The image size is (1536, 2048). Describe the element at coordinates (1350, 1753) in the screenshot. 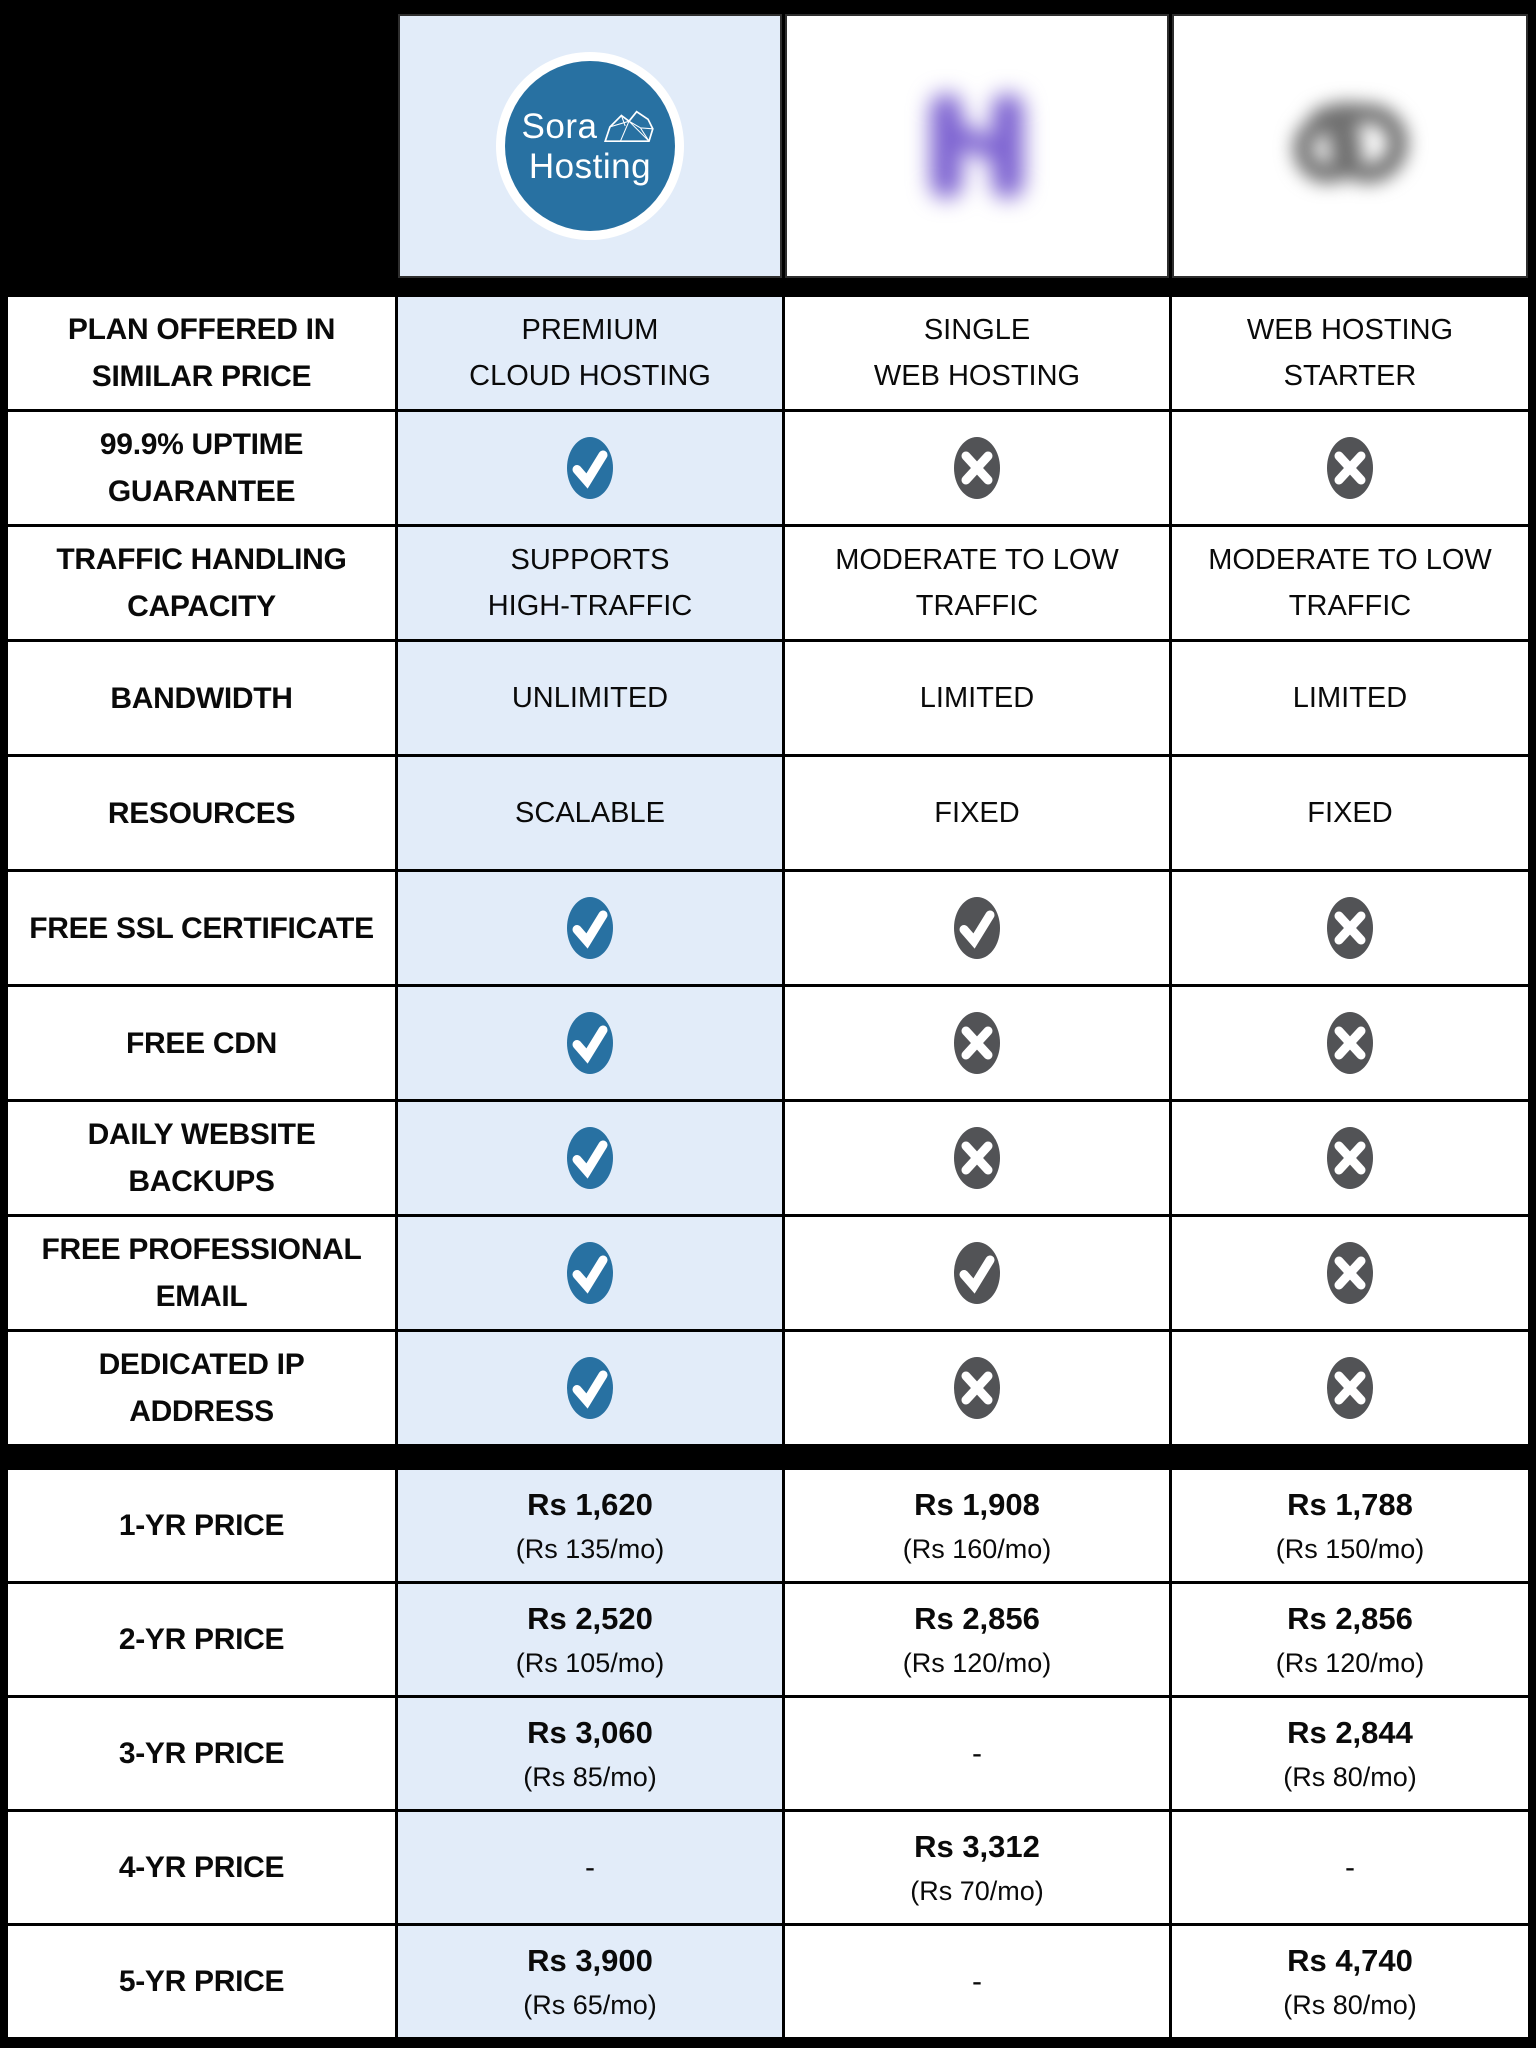

I see `price-value-cell: Rs 2,844 (Rs 80/mo)` at that location.